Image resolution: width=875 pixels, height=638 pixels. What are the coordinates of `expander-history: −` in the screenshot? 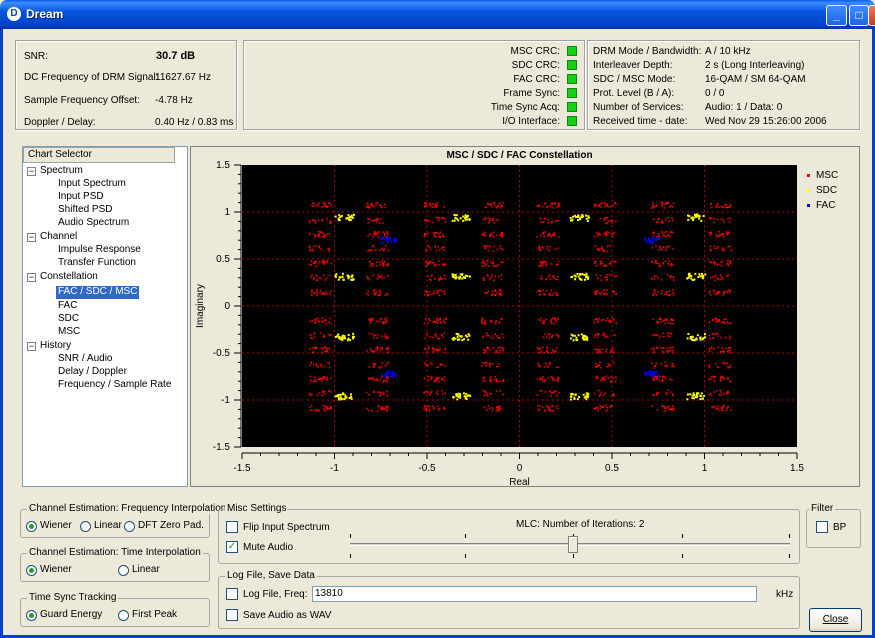 It's located at (31, 346).